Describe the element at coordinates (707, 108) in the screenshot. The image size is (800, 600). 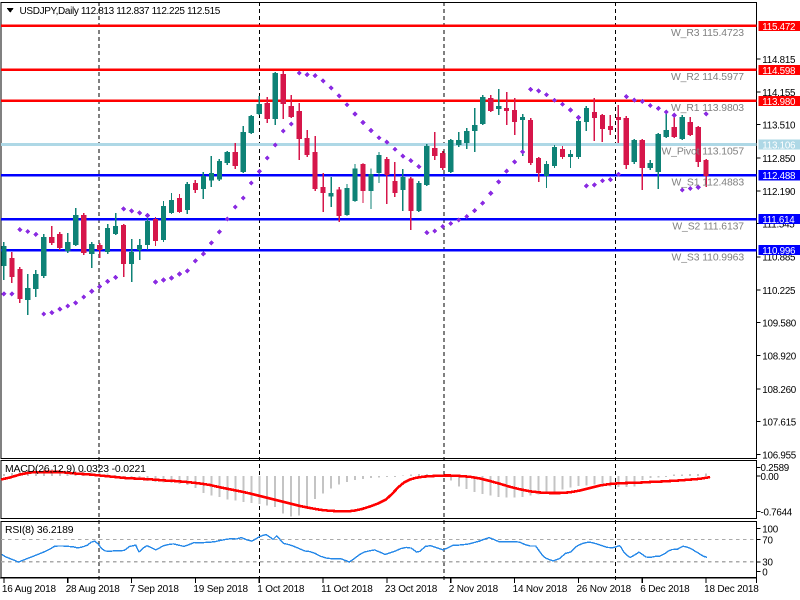
I see `svg-text: W_R1 113.9803` at that location.